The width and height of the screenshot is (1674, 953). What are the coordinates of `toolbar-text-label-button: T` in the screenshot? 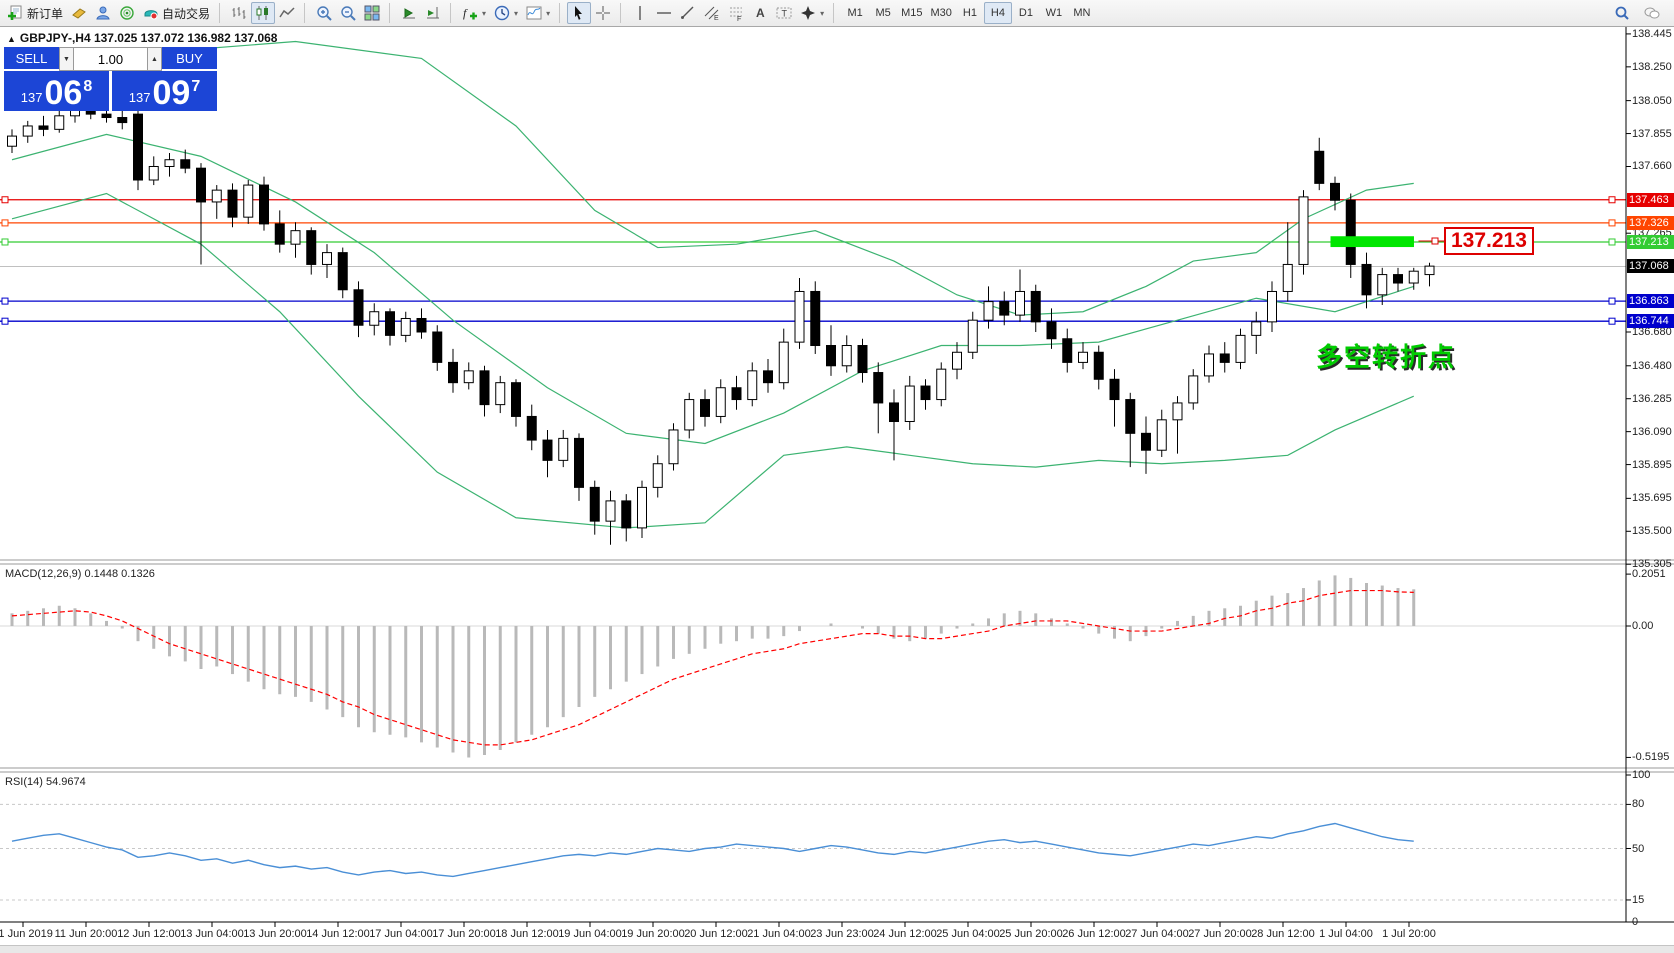 It's located at (784, 13).